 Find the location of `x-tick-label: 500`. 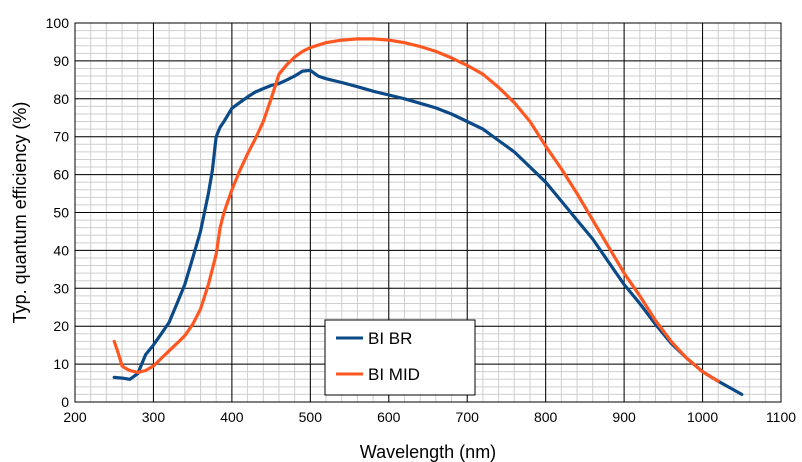

x-tick-label: 500 is located at coordinates (311, 417).